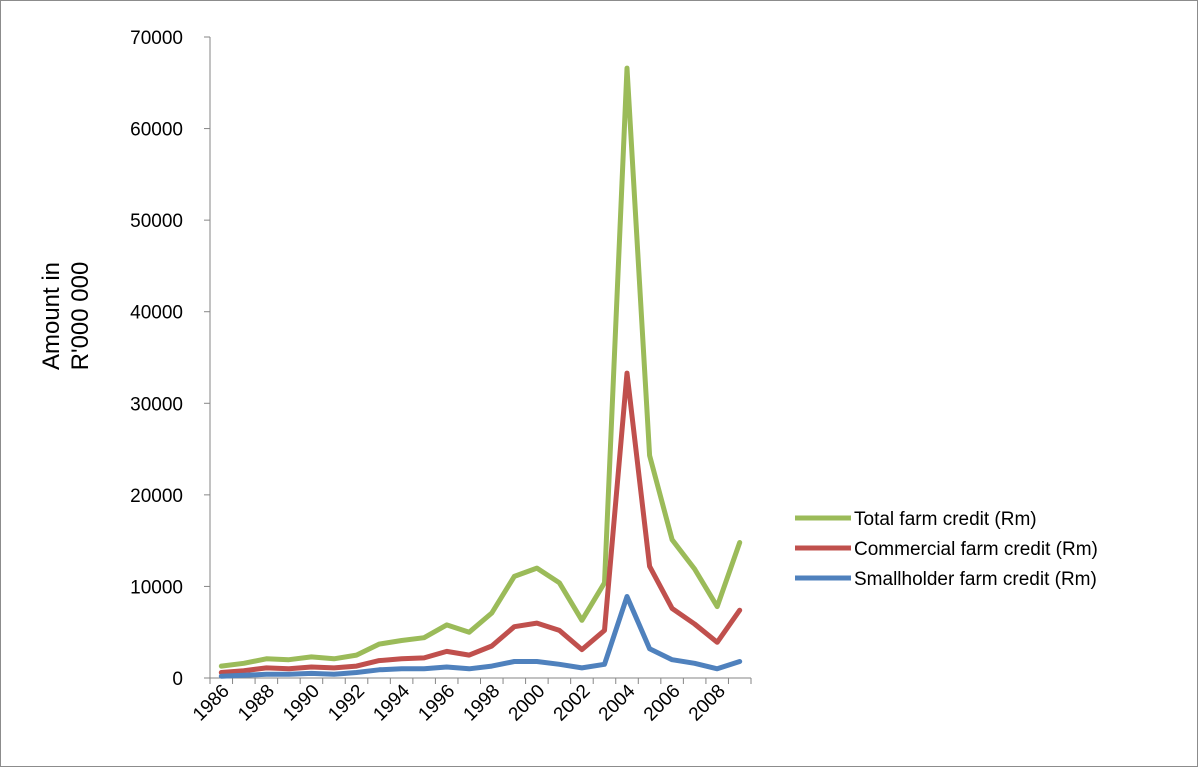 The height and width of the screenshot is (767, 1198). What do you see at coordinates (156, 313) in the screenshot?
I see `y-tick-label: 40000` at bounding box center [156, 313].